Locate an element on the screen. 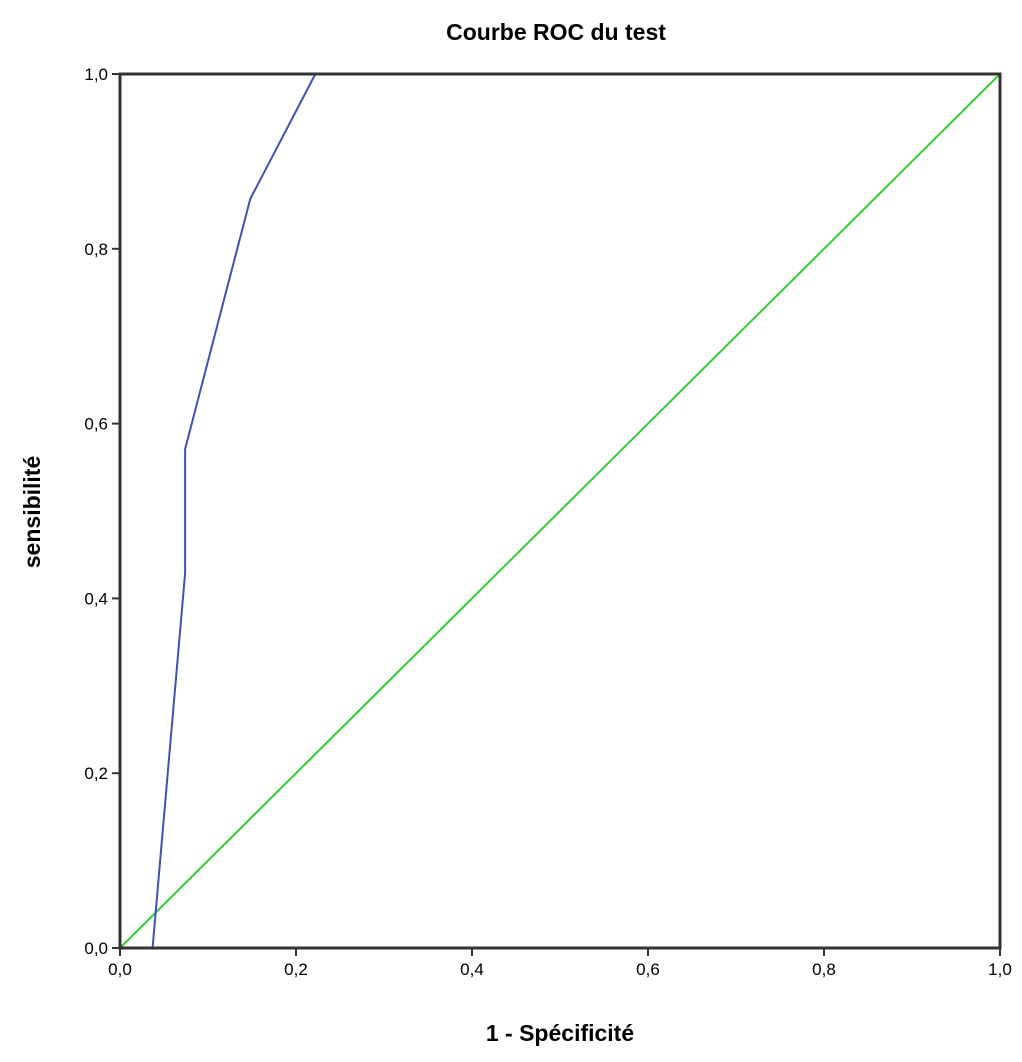  y-tick-label: 0,4 is located at coordinates (96, 598).